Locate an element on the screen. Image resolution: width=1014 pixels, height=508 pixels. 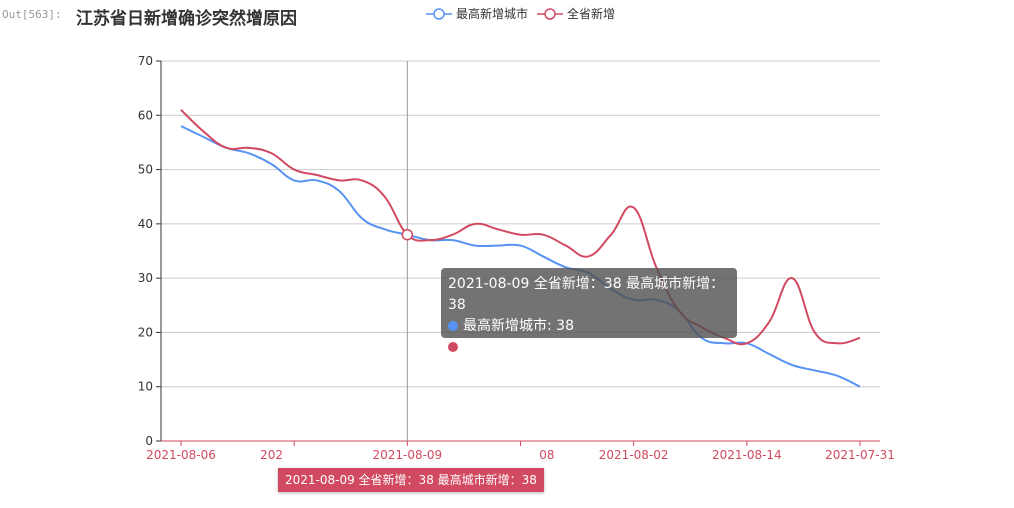
y-tick-label: 10 is located at coordinates (145, 387).